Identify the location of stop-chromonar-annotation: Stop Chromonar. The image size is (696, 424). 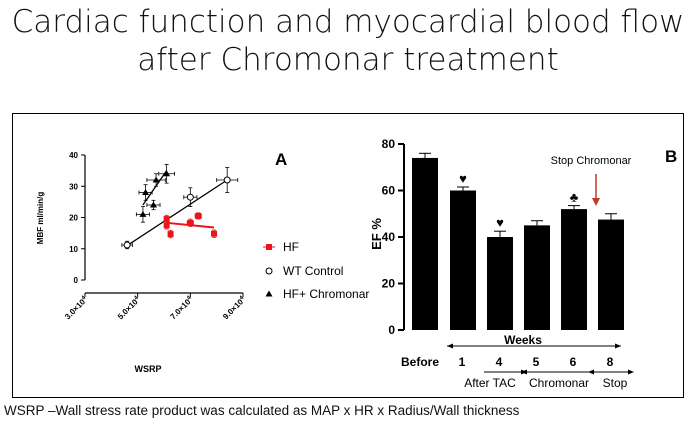
(591, 161).